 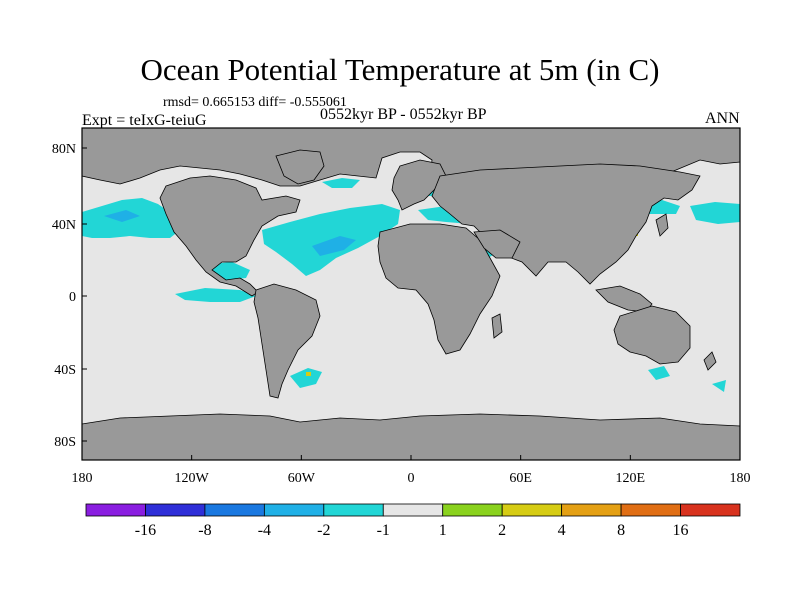 I want to click on greenland, so click(x=300, y=167).